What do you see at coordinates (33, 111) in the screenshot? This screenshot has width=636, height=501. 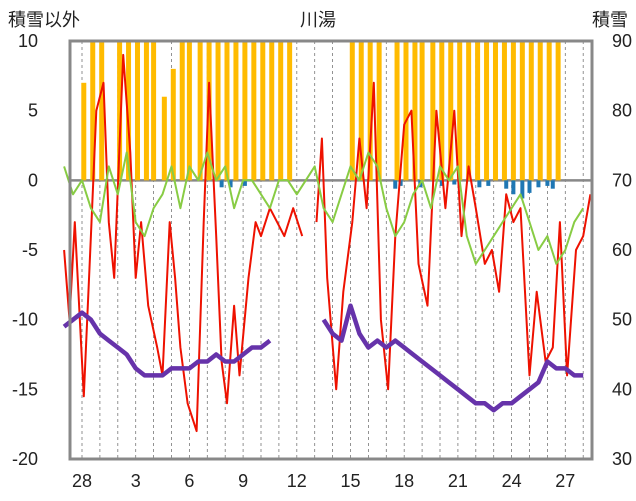 I see `y-tick-left: 5` at bounding box center [33, 111].